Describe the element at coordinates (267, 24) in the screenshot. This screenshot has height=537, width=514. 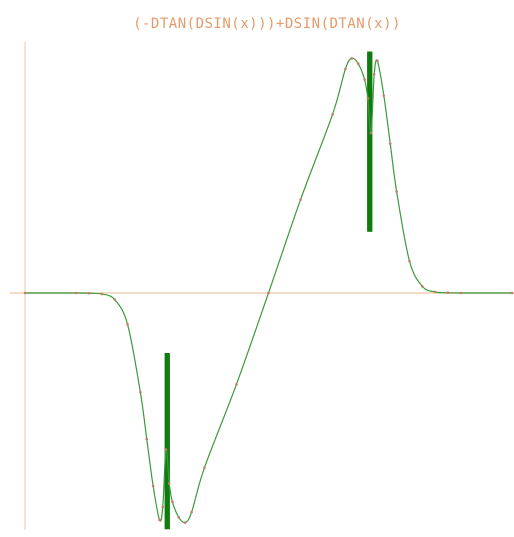
I see `chart-title: (-DTAN(DSIN(x)))+DSIN(DTAN(x))` at that location.